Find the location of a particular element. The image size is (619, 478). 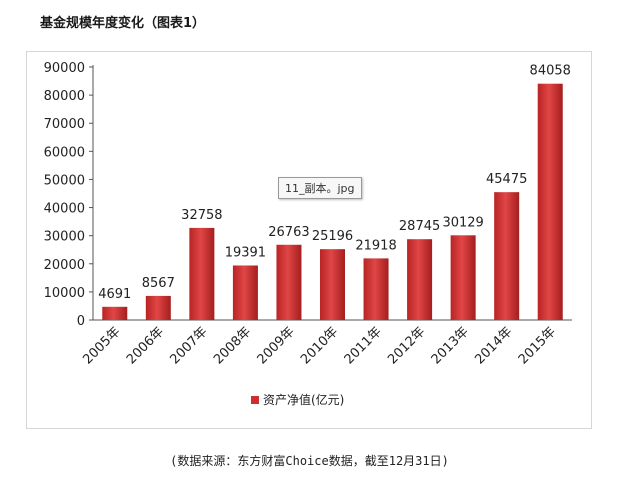

x-tick-label: 2011年 is located at coordinates (363, 345).